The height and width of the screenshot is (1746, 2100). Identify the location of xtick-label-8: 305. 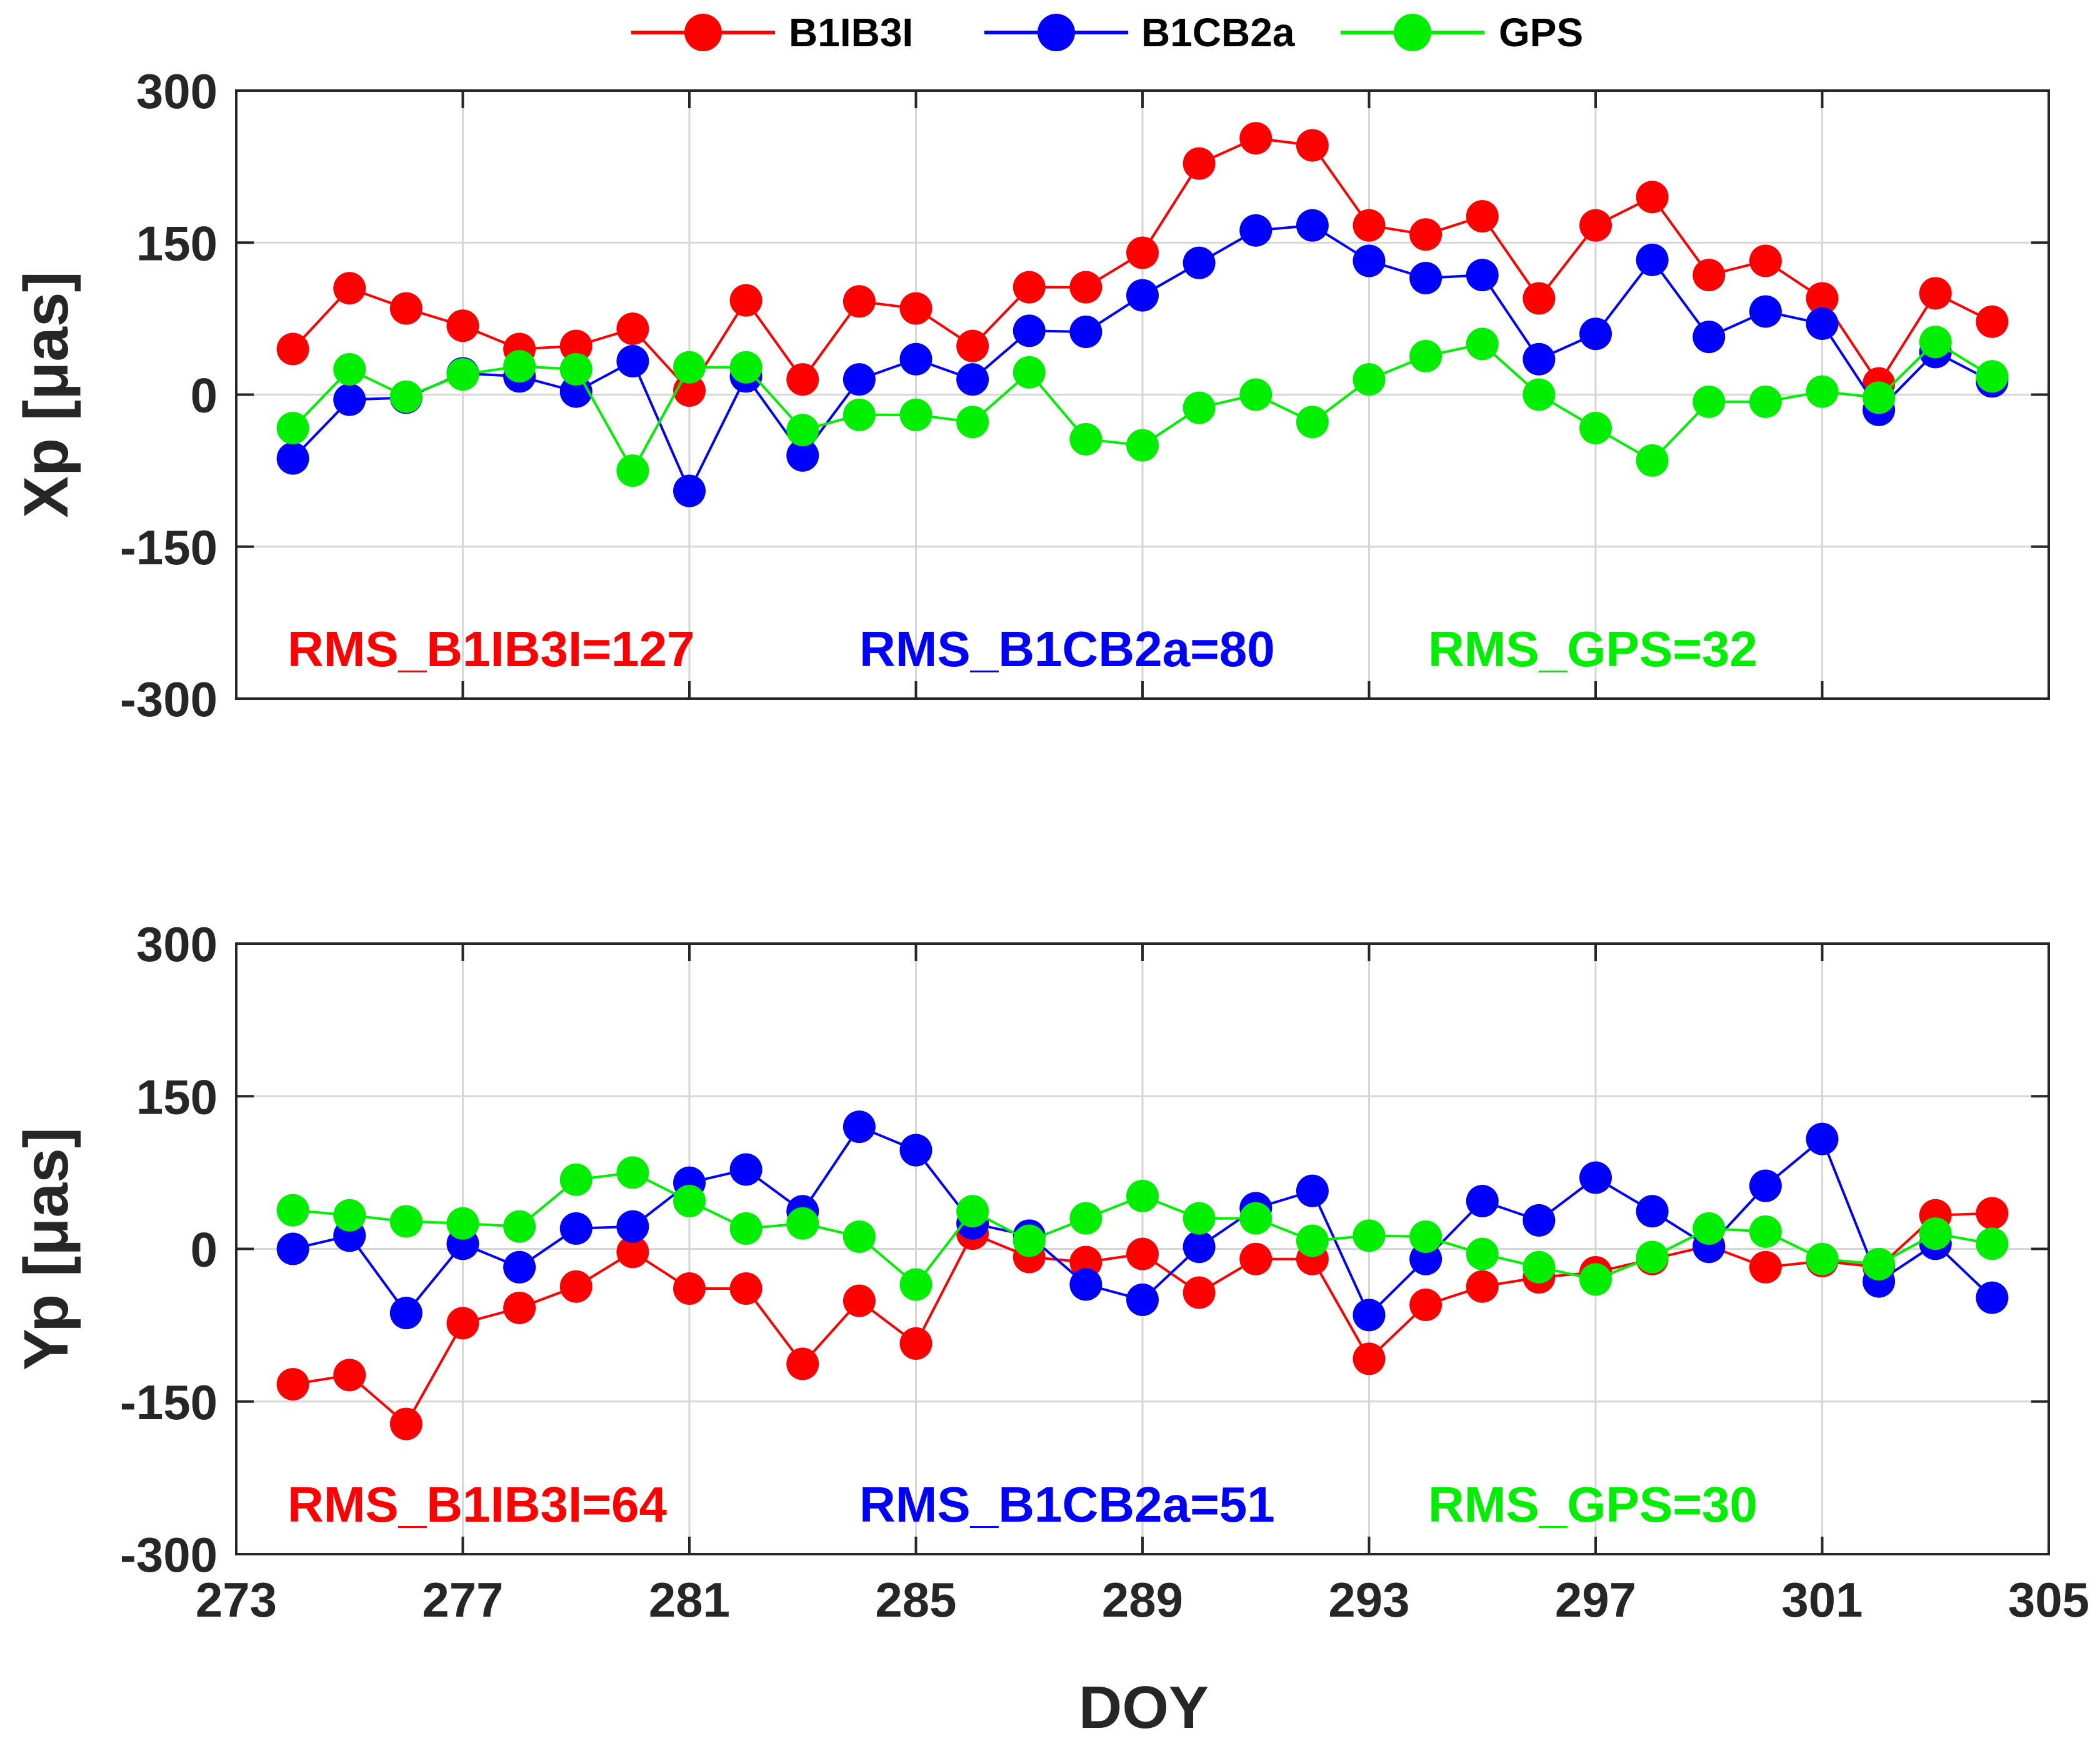
(2048, 1599).